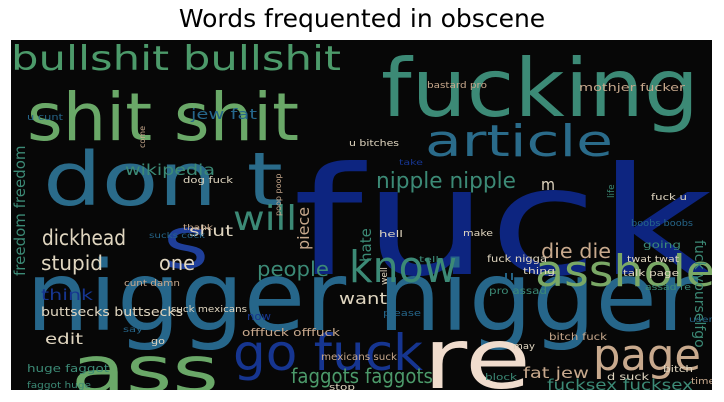 This screenshot has width=724, height=402. I want to click on word-bitch-fuck: bitch fuck, so click(578, 337).